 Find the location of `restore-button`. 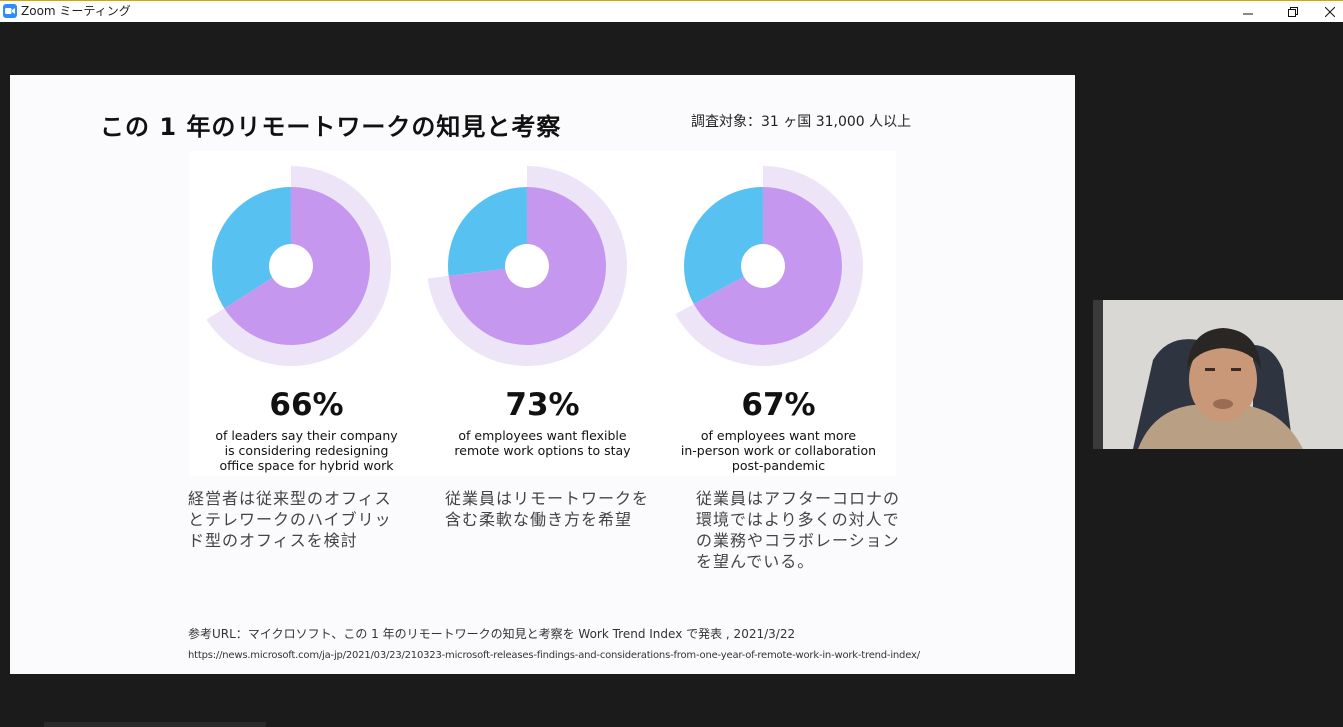

restore-button is located at coordinates (1293, 11).